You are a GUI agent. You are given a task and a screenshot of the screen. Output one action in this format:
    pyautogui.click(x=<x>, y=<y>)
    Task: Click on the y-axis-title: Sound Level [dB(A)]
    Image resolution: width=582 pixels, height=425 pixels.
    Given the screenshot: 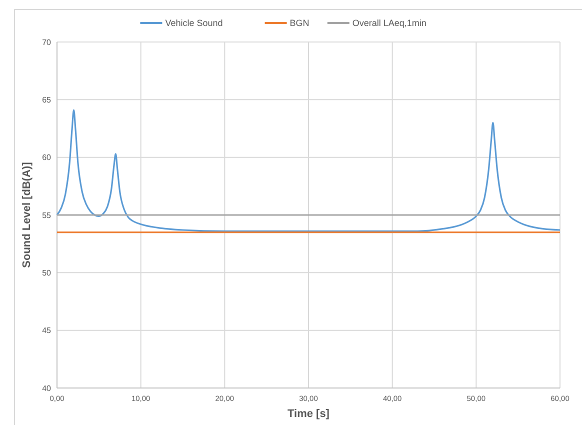 What is the action you would take?
    pyautogui.click(x=27, y=215)
    